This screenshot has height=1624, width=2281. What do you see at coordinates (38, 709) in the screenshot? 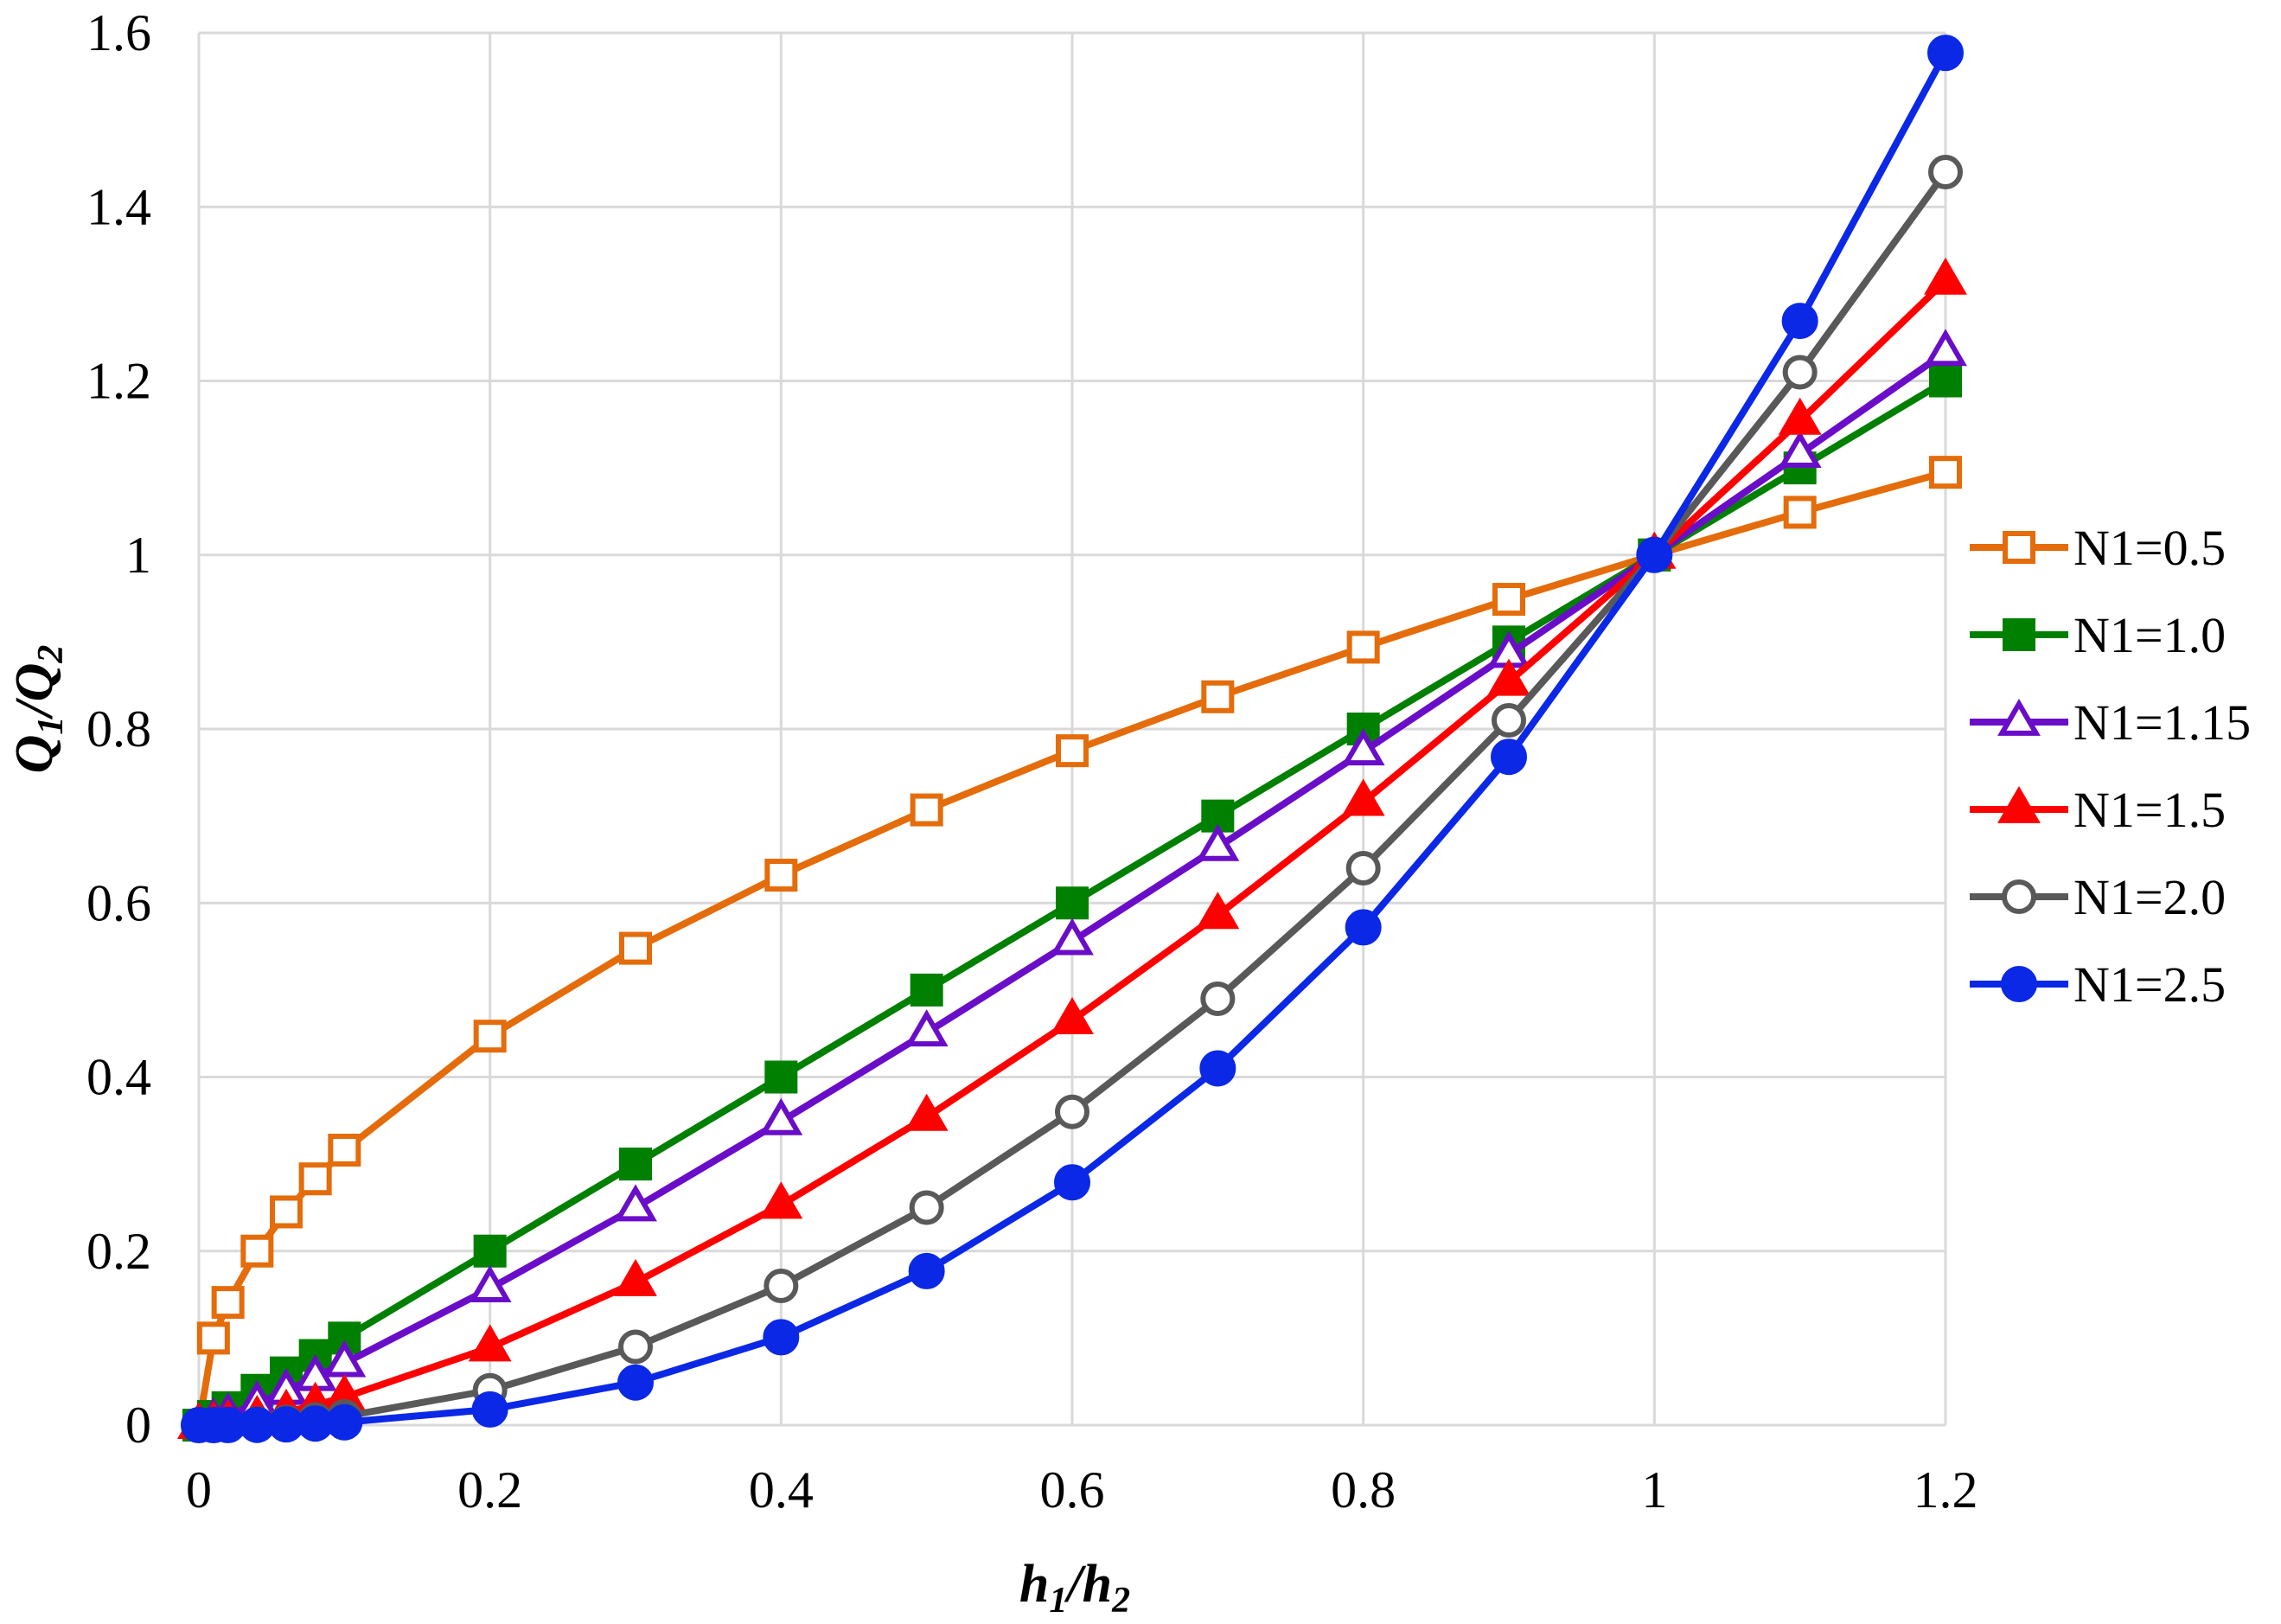
I see `y-axis-title: Q1/Q2` at bounding box center [38, 709].